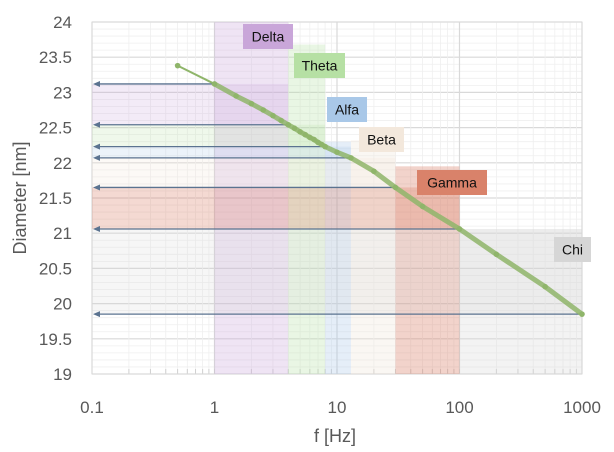  Describe the element at coordinates (244, 172) in the screenshot. I see `band-beta-horizontal` at that location.